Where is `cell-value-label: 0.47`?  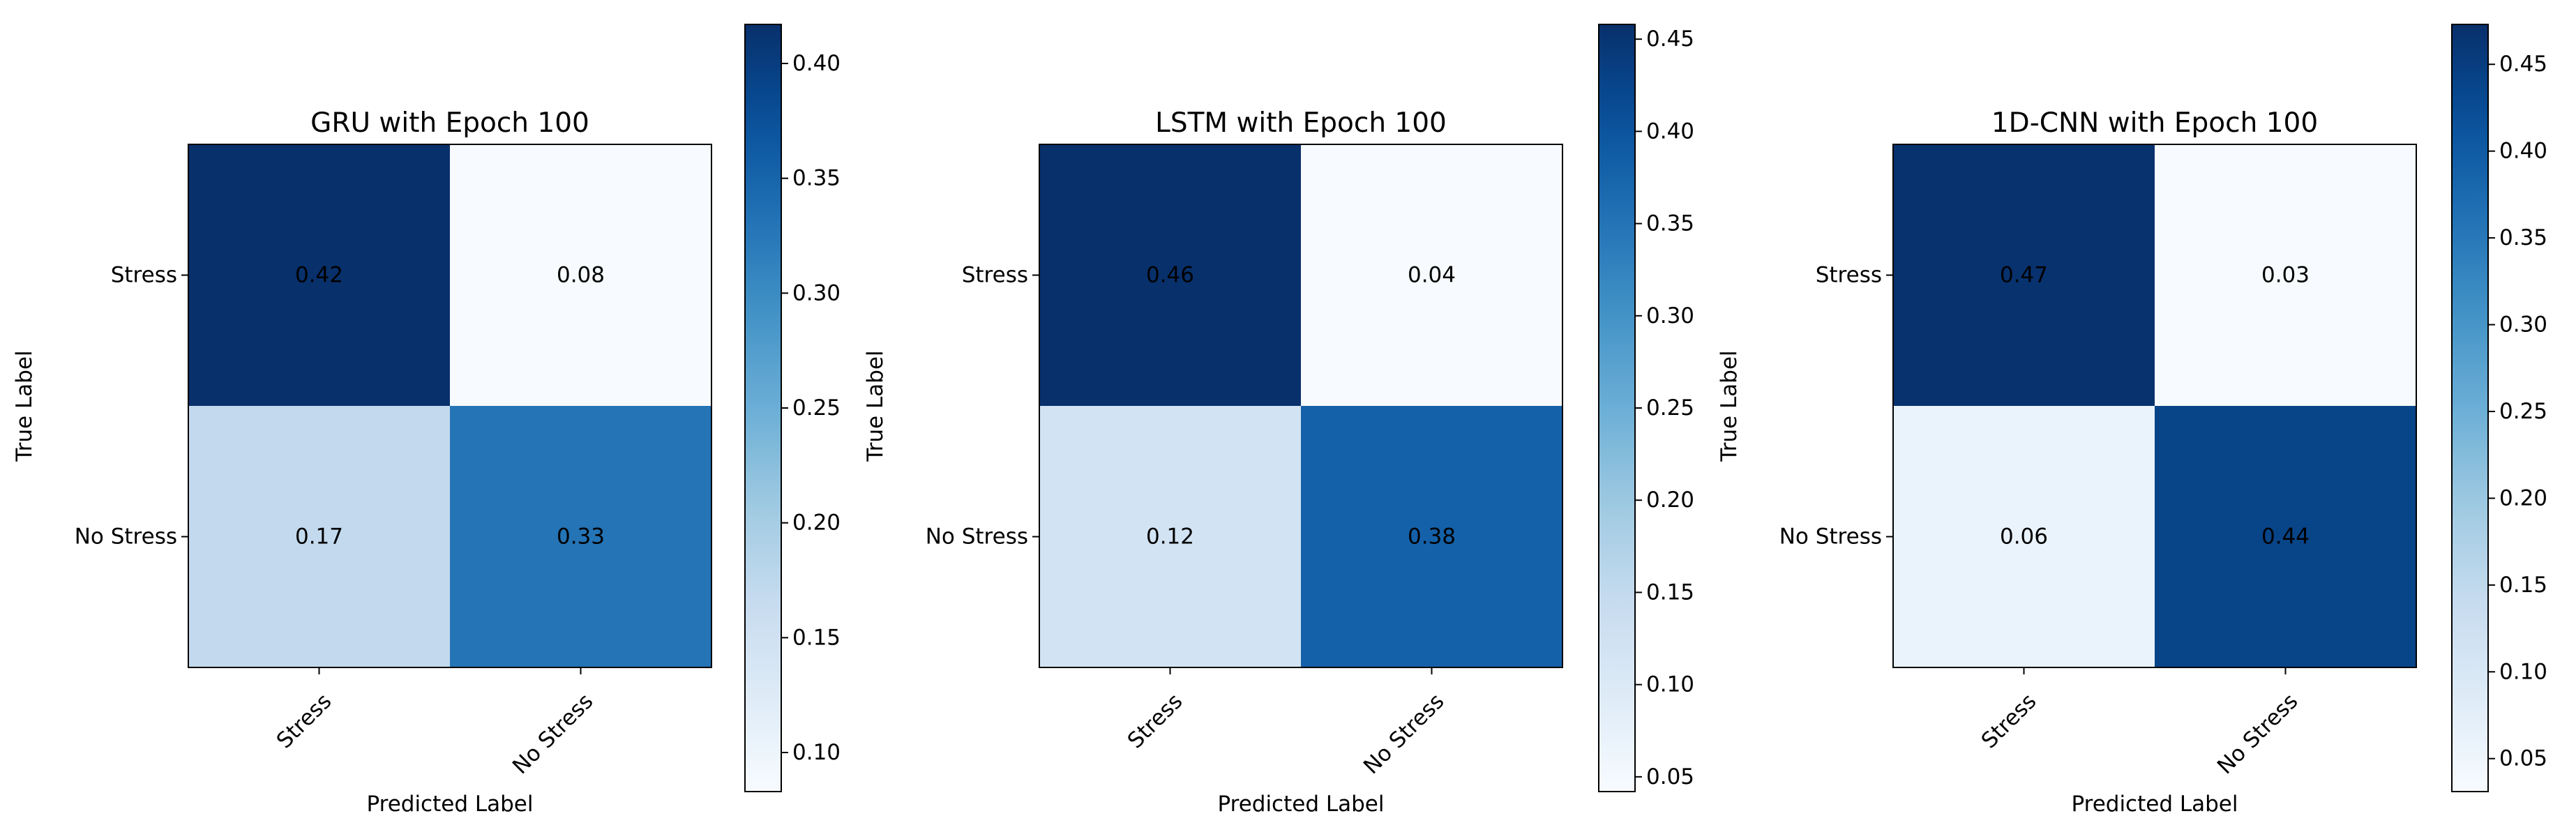
cell-value-label: 0.47 is located at coordinates (2024, 275).